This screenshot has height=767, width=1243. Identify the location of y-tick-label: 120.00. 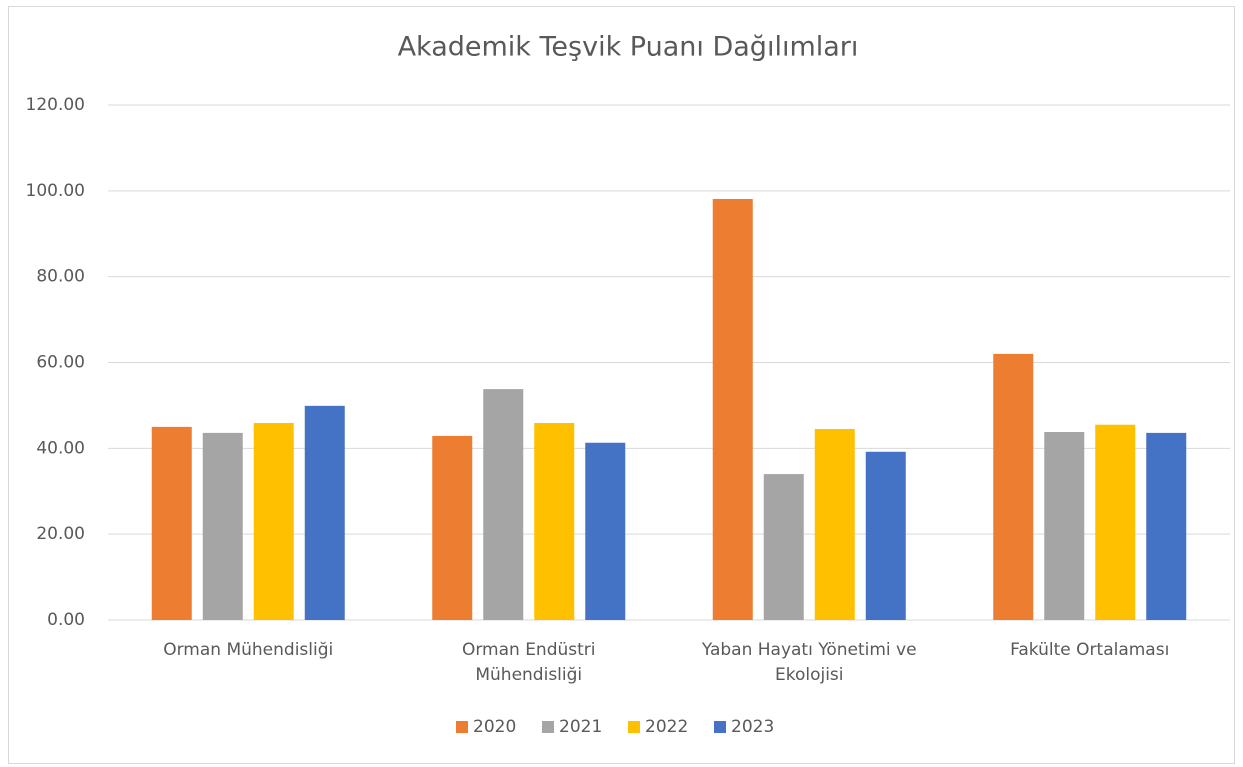
(55, 105).